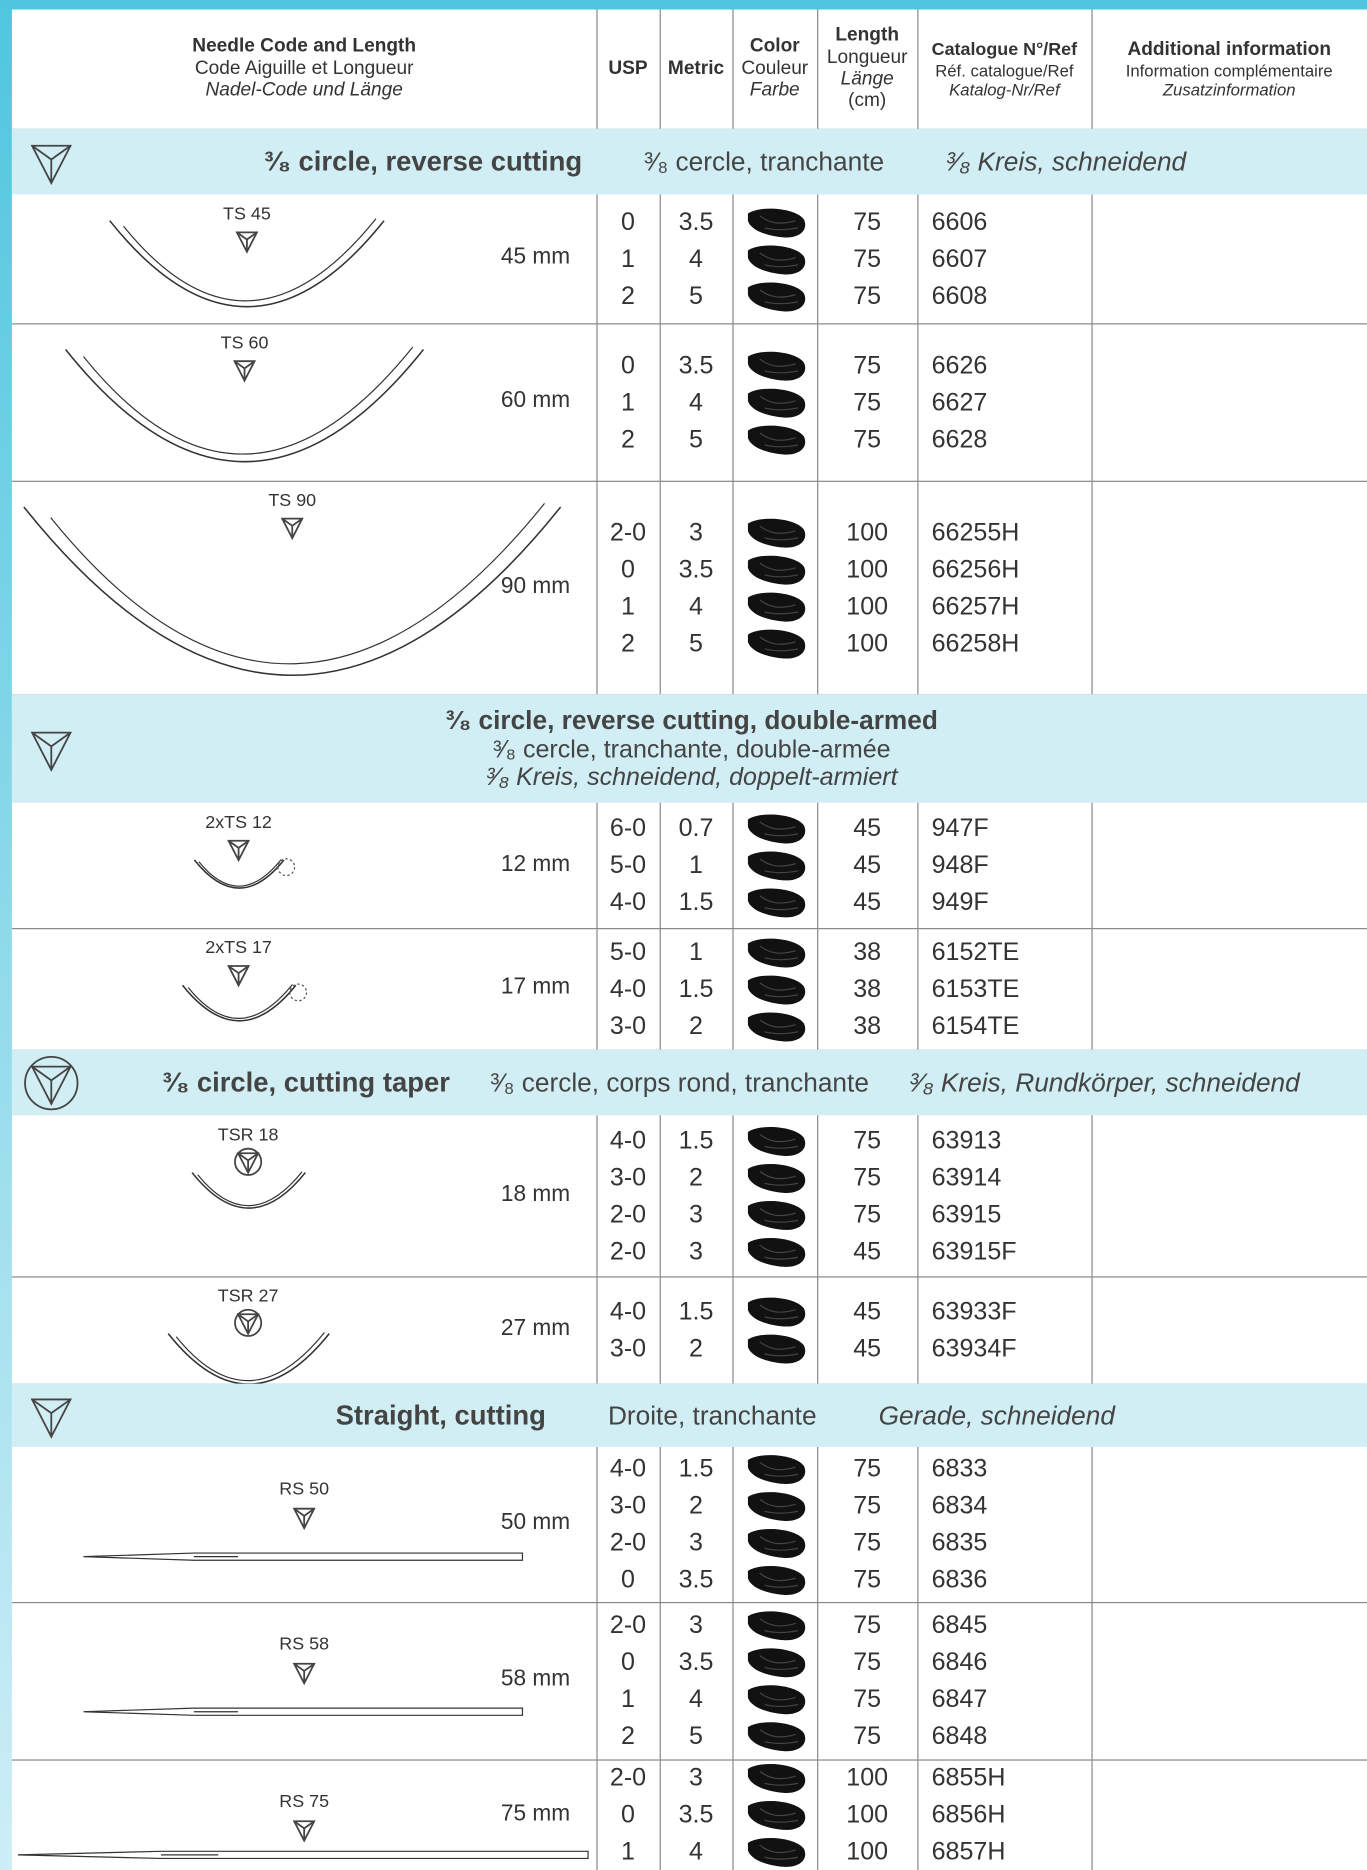 The image size is (1367, 1870). What do you see at coordinates (1004, 70) in the screenshot?
I see `header-line: Réf. catalogue/Ref` at bounding box center [1004, 70].